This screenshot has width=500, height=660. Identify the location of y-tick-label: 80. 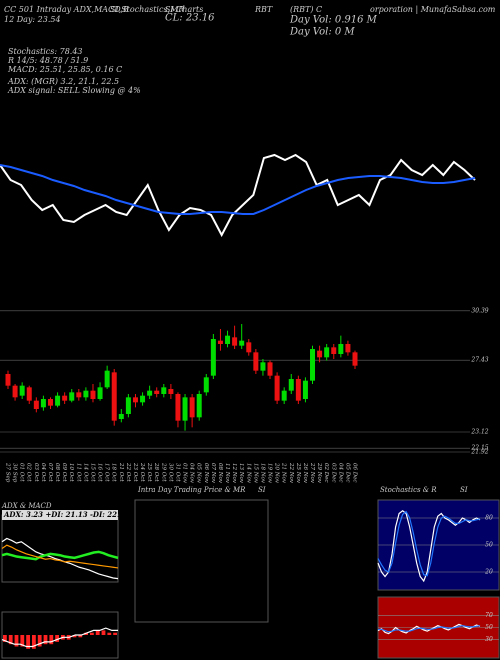
(489, 518).